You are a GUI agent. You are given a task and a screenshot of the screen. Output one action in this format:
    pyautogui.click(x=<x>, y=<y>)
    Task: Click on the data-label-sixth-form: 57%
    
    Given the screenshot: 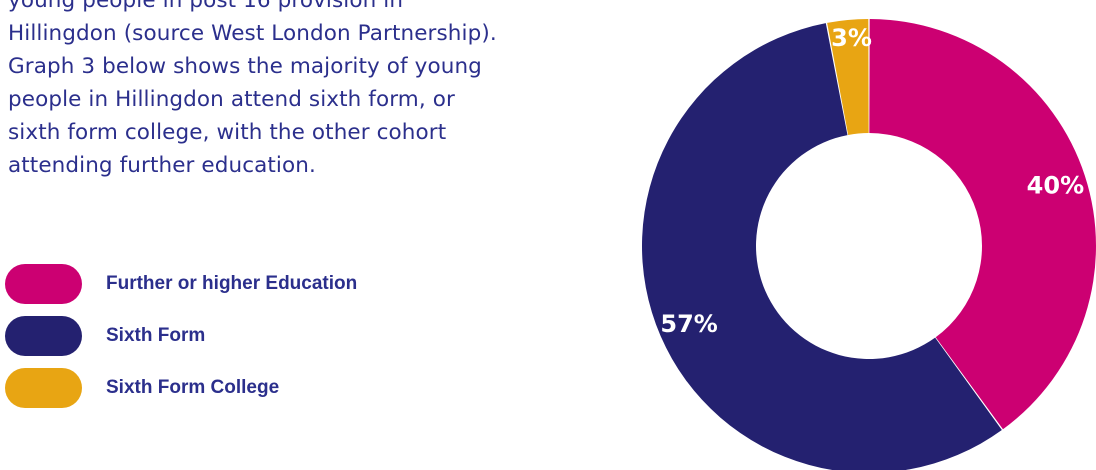 What is the action you would take?
    pyautogui.click(x=688, y=324)
    